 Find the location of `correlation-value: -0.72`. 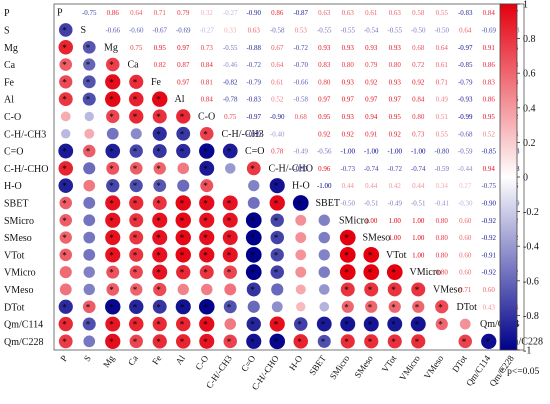

correlation-value: -0.72 is located at coordinates (253, 65).